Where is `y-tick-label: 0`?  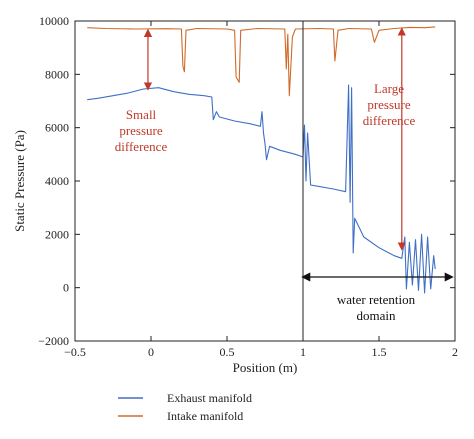
y-tick-label: 0 is located at coordinates (66, 288).